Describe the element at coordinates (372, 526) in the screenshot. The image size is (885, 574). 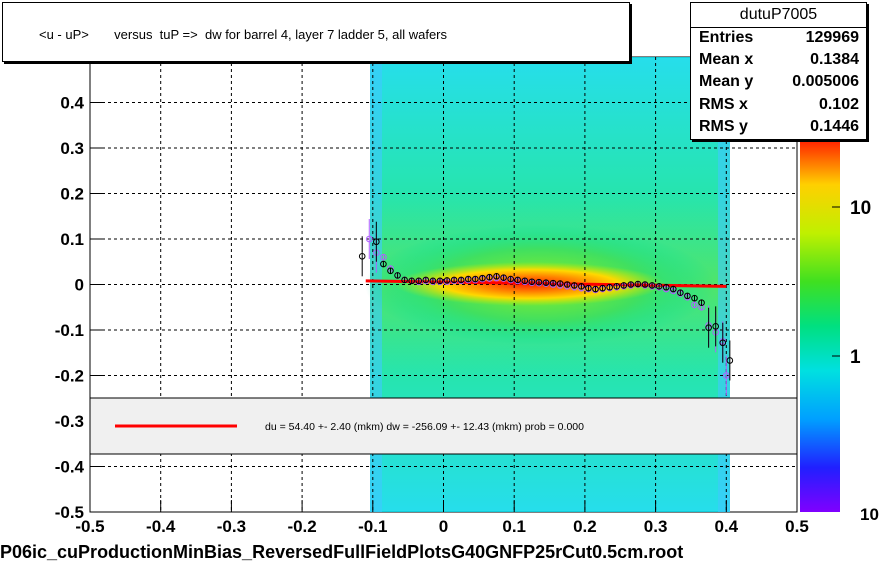
I see `x-tick-label: -0.1` at that location.